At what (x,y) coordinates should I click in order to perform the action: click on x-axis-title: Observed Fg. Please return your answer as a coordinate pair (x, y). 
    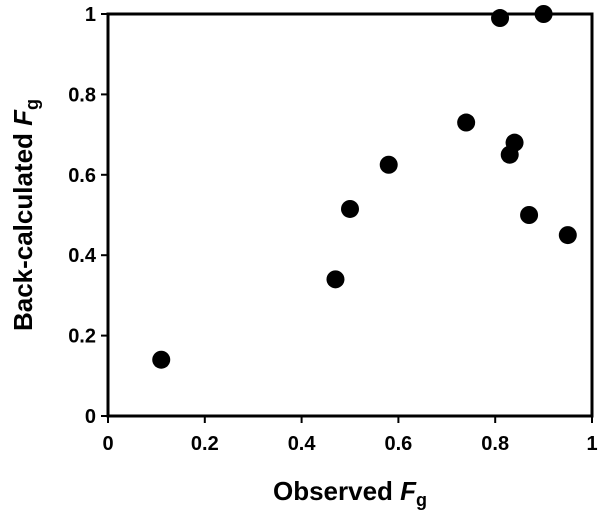
    Looking at the image, I should click on (350, 493).